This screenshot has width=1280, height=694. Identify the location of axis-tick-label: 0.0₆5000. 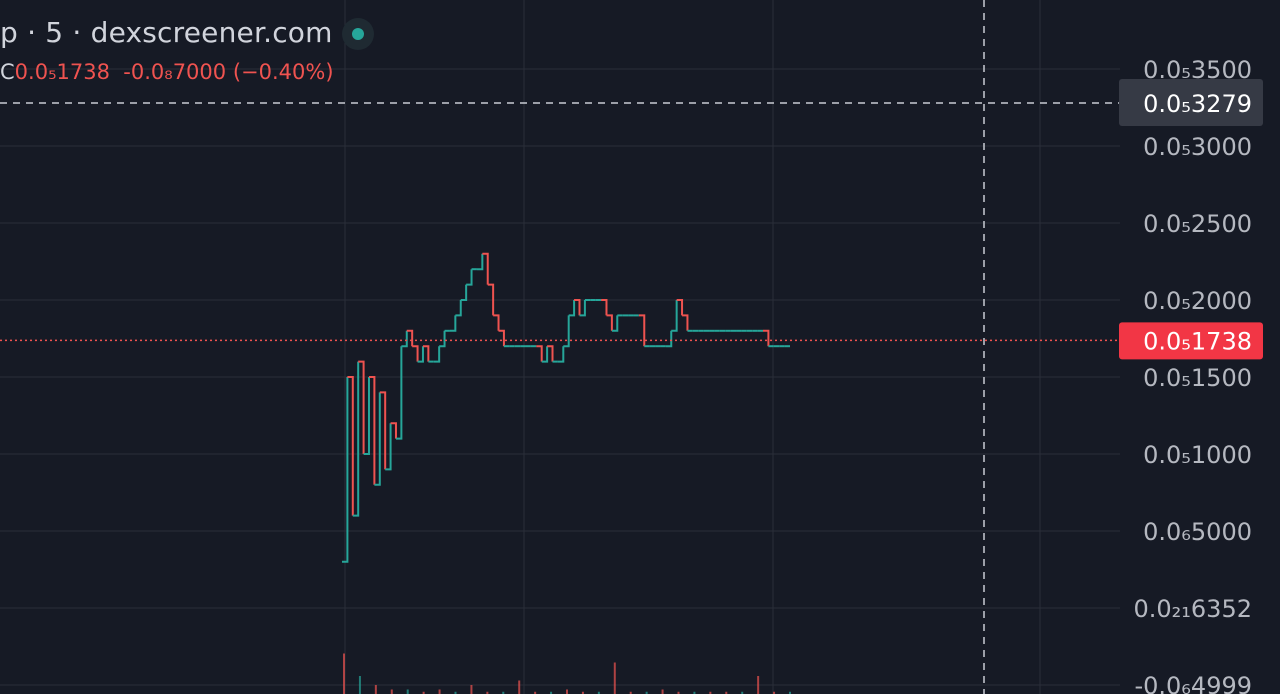
(1197, 532).